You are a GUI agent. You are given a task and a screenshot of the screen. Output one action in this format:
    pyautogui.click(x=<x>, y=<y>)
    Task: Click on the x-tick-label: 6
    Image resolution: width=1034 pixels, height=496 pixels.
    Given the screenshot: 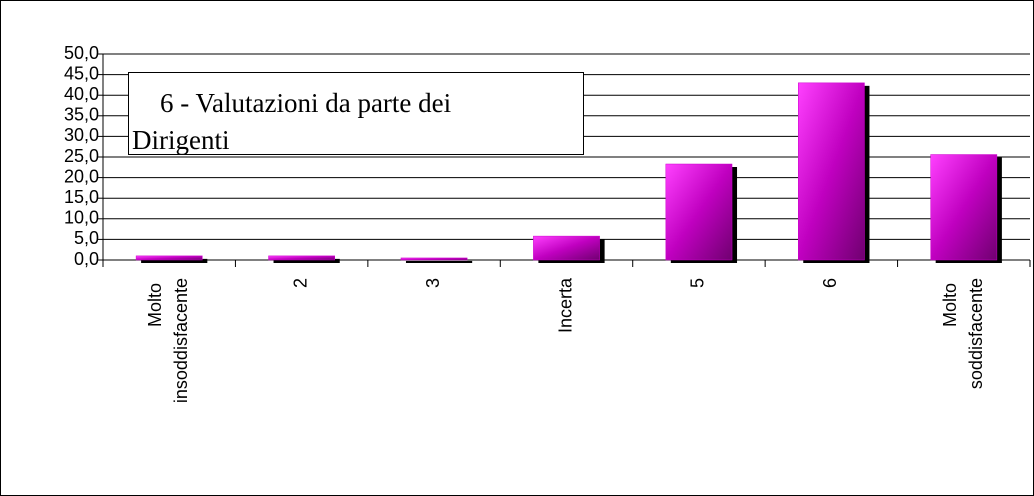 What is the action you would take?
    pyautogui.click(x=830, y=283)
    